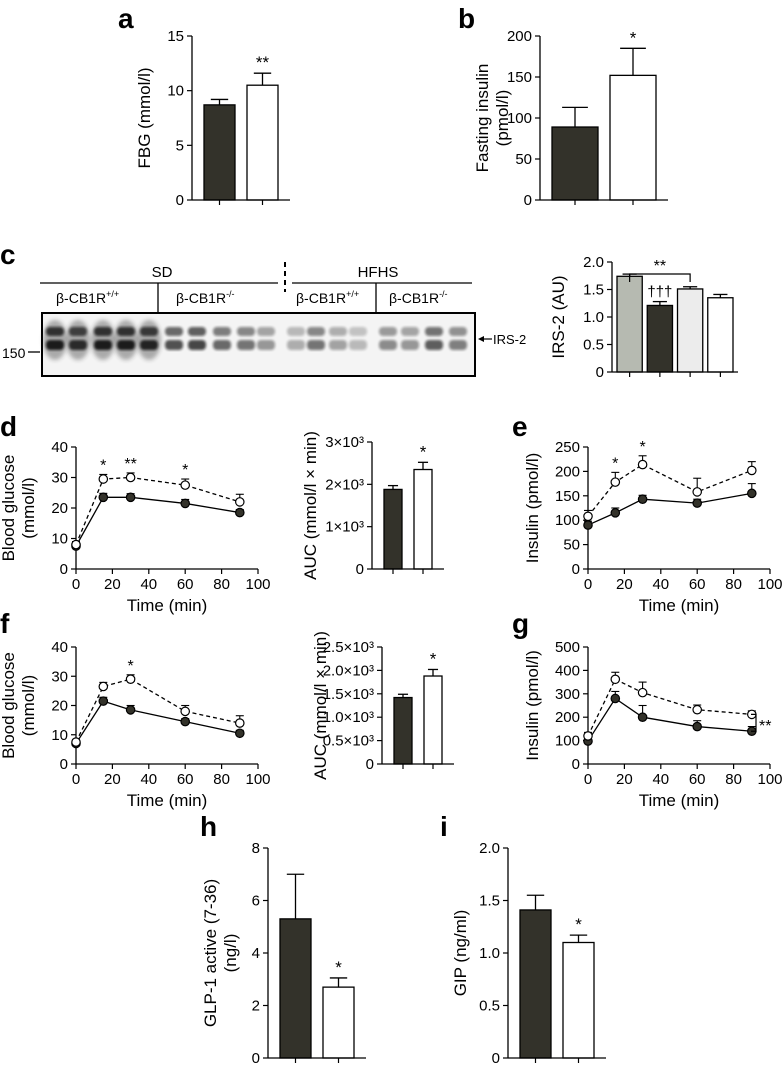 This screenshot has width=782, height=1076. I want to click on d_line-x-tick-label: 100, so click(257, 584).